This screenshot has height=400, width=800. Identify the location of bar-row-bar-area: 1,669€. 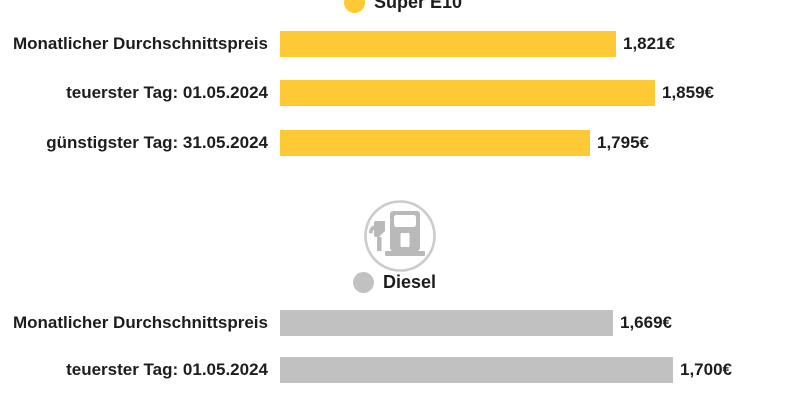
(476, 323).